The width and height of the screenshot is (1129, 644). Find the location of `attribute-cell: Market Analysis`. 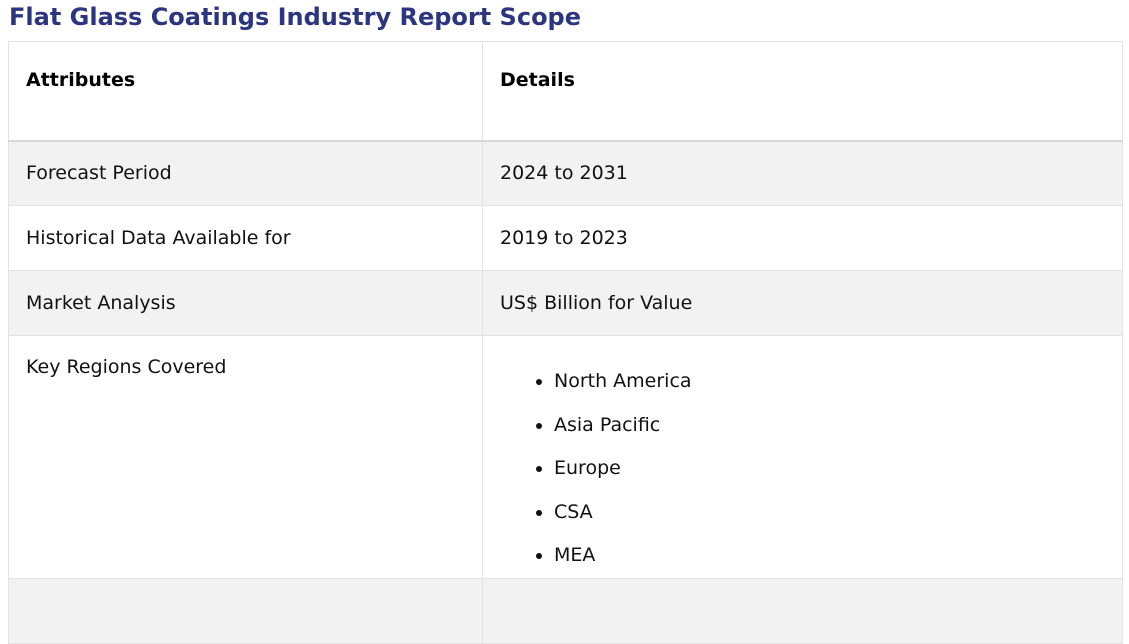

attribute-cell: Market Analysis is located at coordinates (245, 303).